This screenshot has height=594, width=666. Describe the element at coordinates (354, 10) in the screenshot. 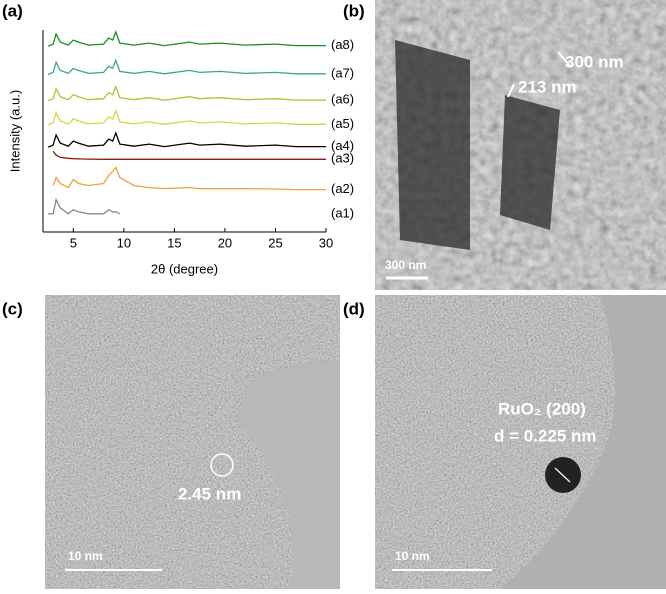

I see `panel-label: (b)` at that location.